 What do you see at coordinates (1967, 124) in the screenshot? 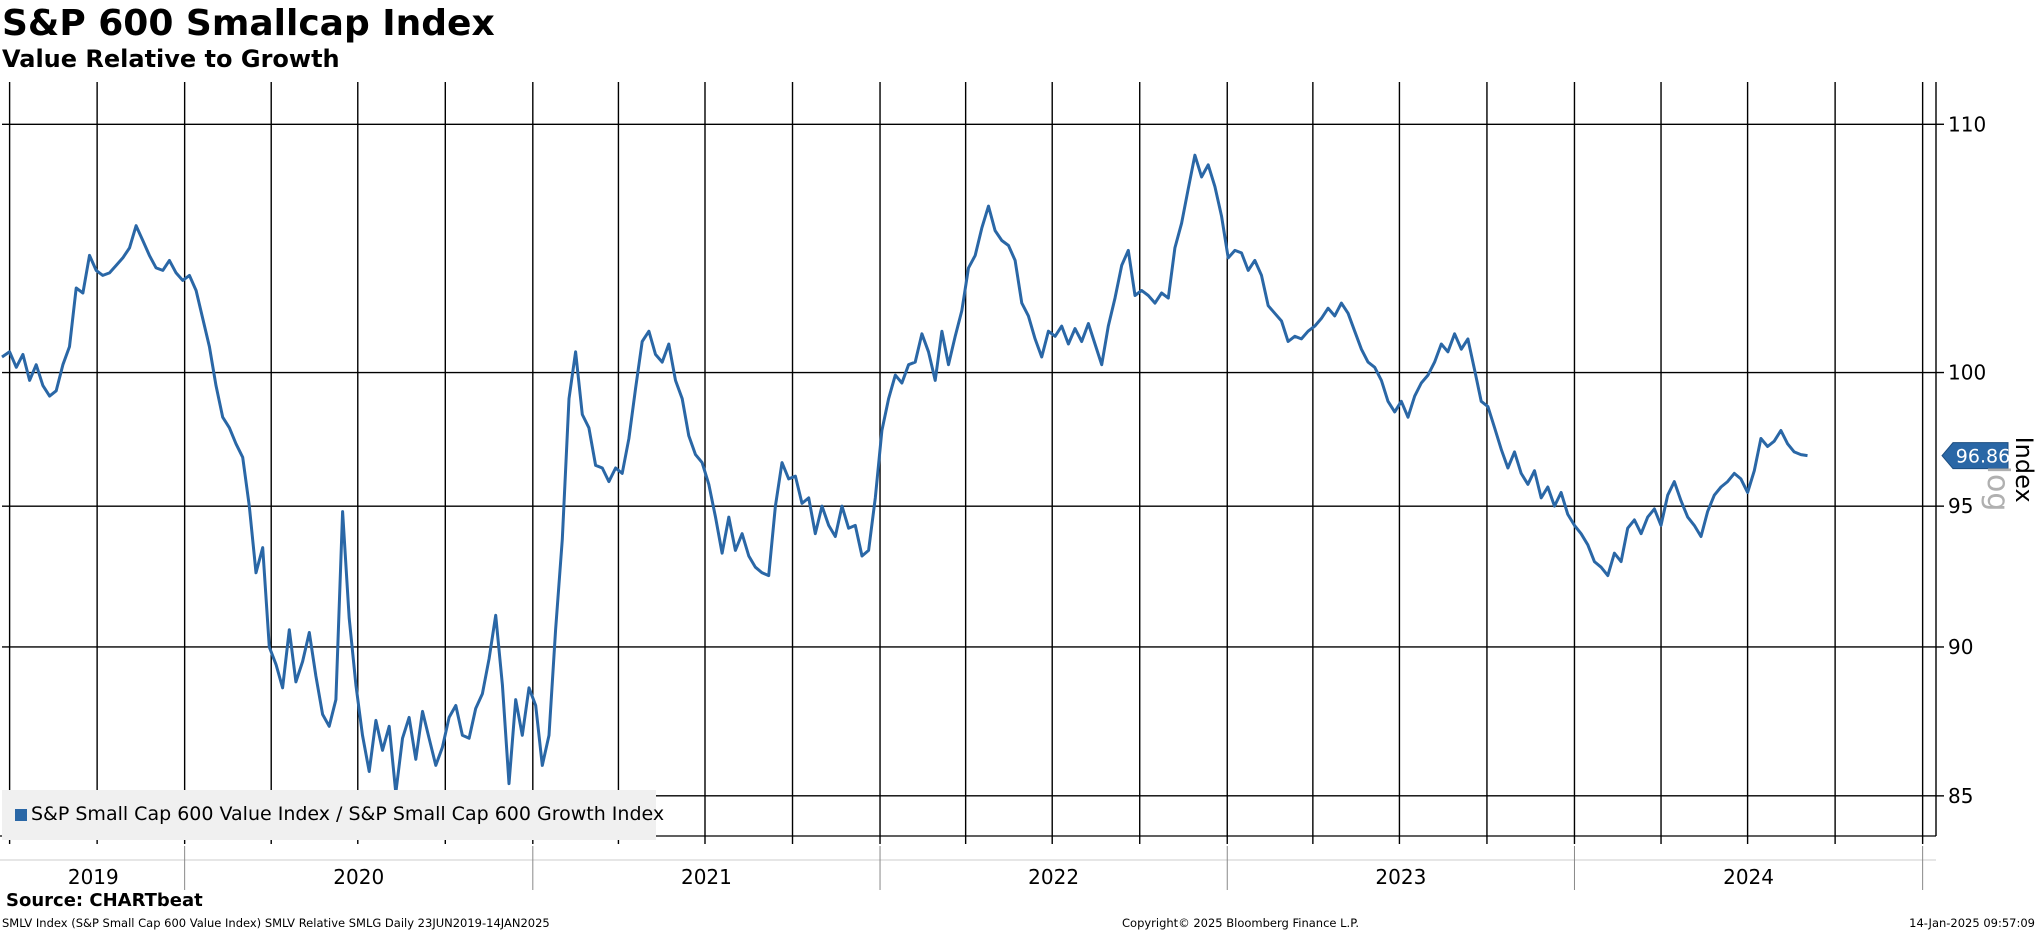
I see `y-tick-label: 110` at bounding box center [1967, 124].